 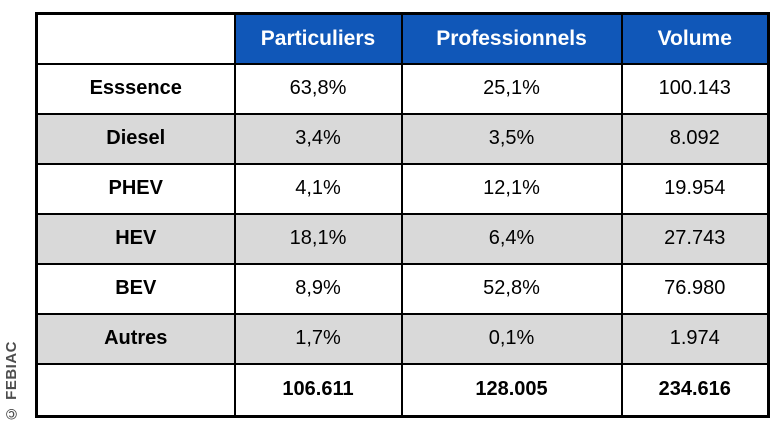 What do you see at coordinates (318, 88) in the screenshot?
I see `cell-particuliers: 63,8%` at bounding box center [318, 88].